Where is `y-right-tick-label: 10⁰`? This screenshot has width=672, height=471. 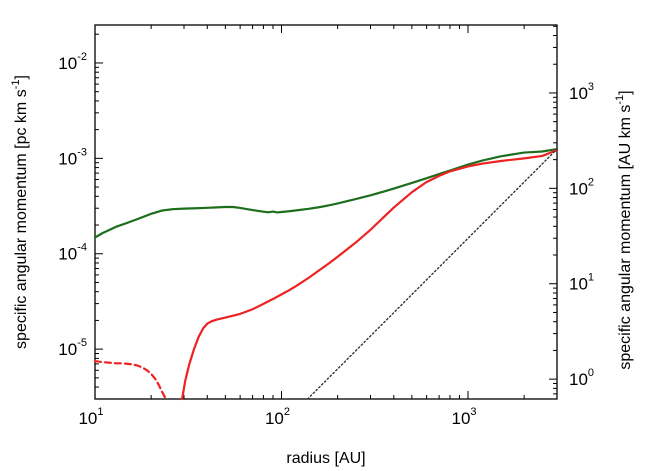 y-right-tick-label: 10⁰ is located at coordinates (581, 378).